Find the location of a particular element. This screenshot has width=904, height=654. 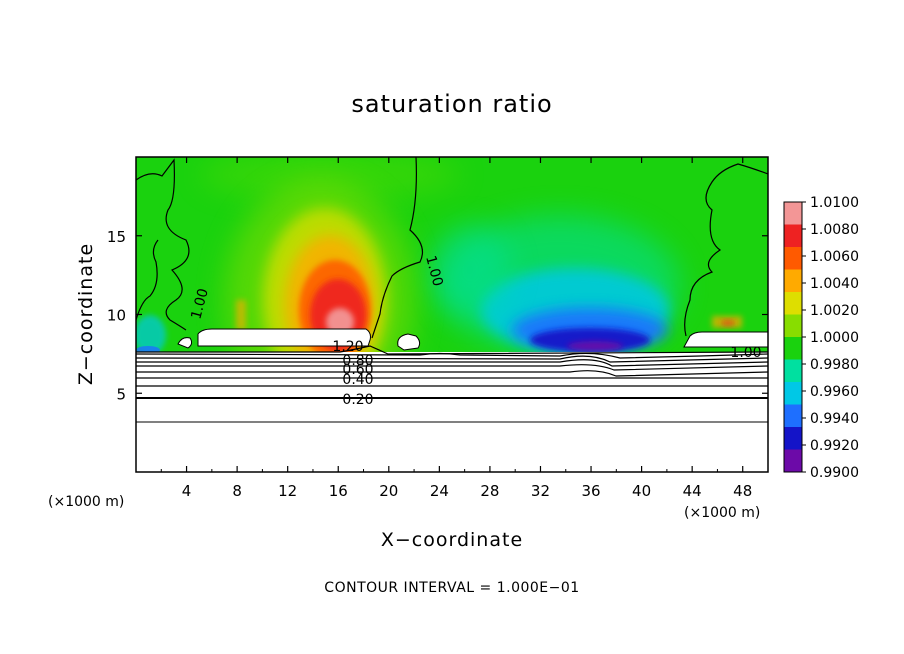

x-tick-label: 4 is located at coordinates (187, 491).